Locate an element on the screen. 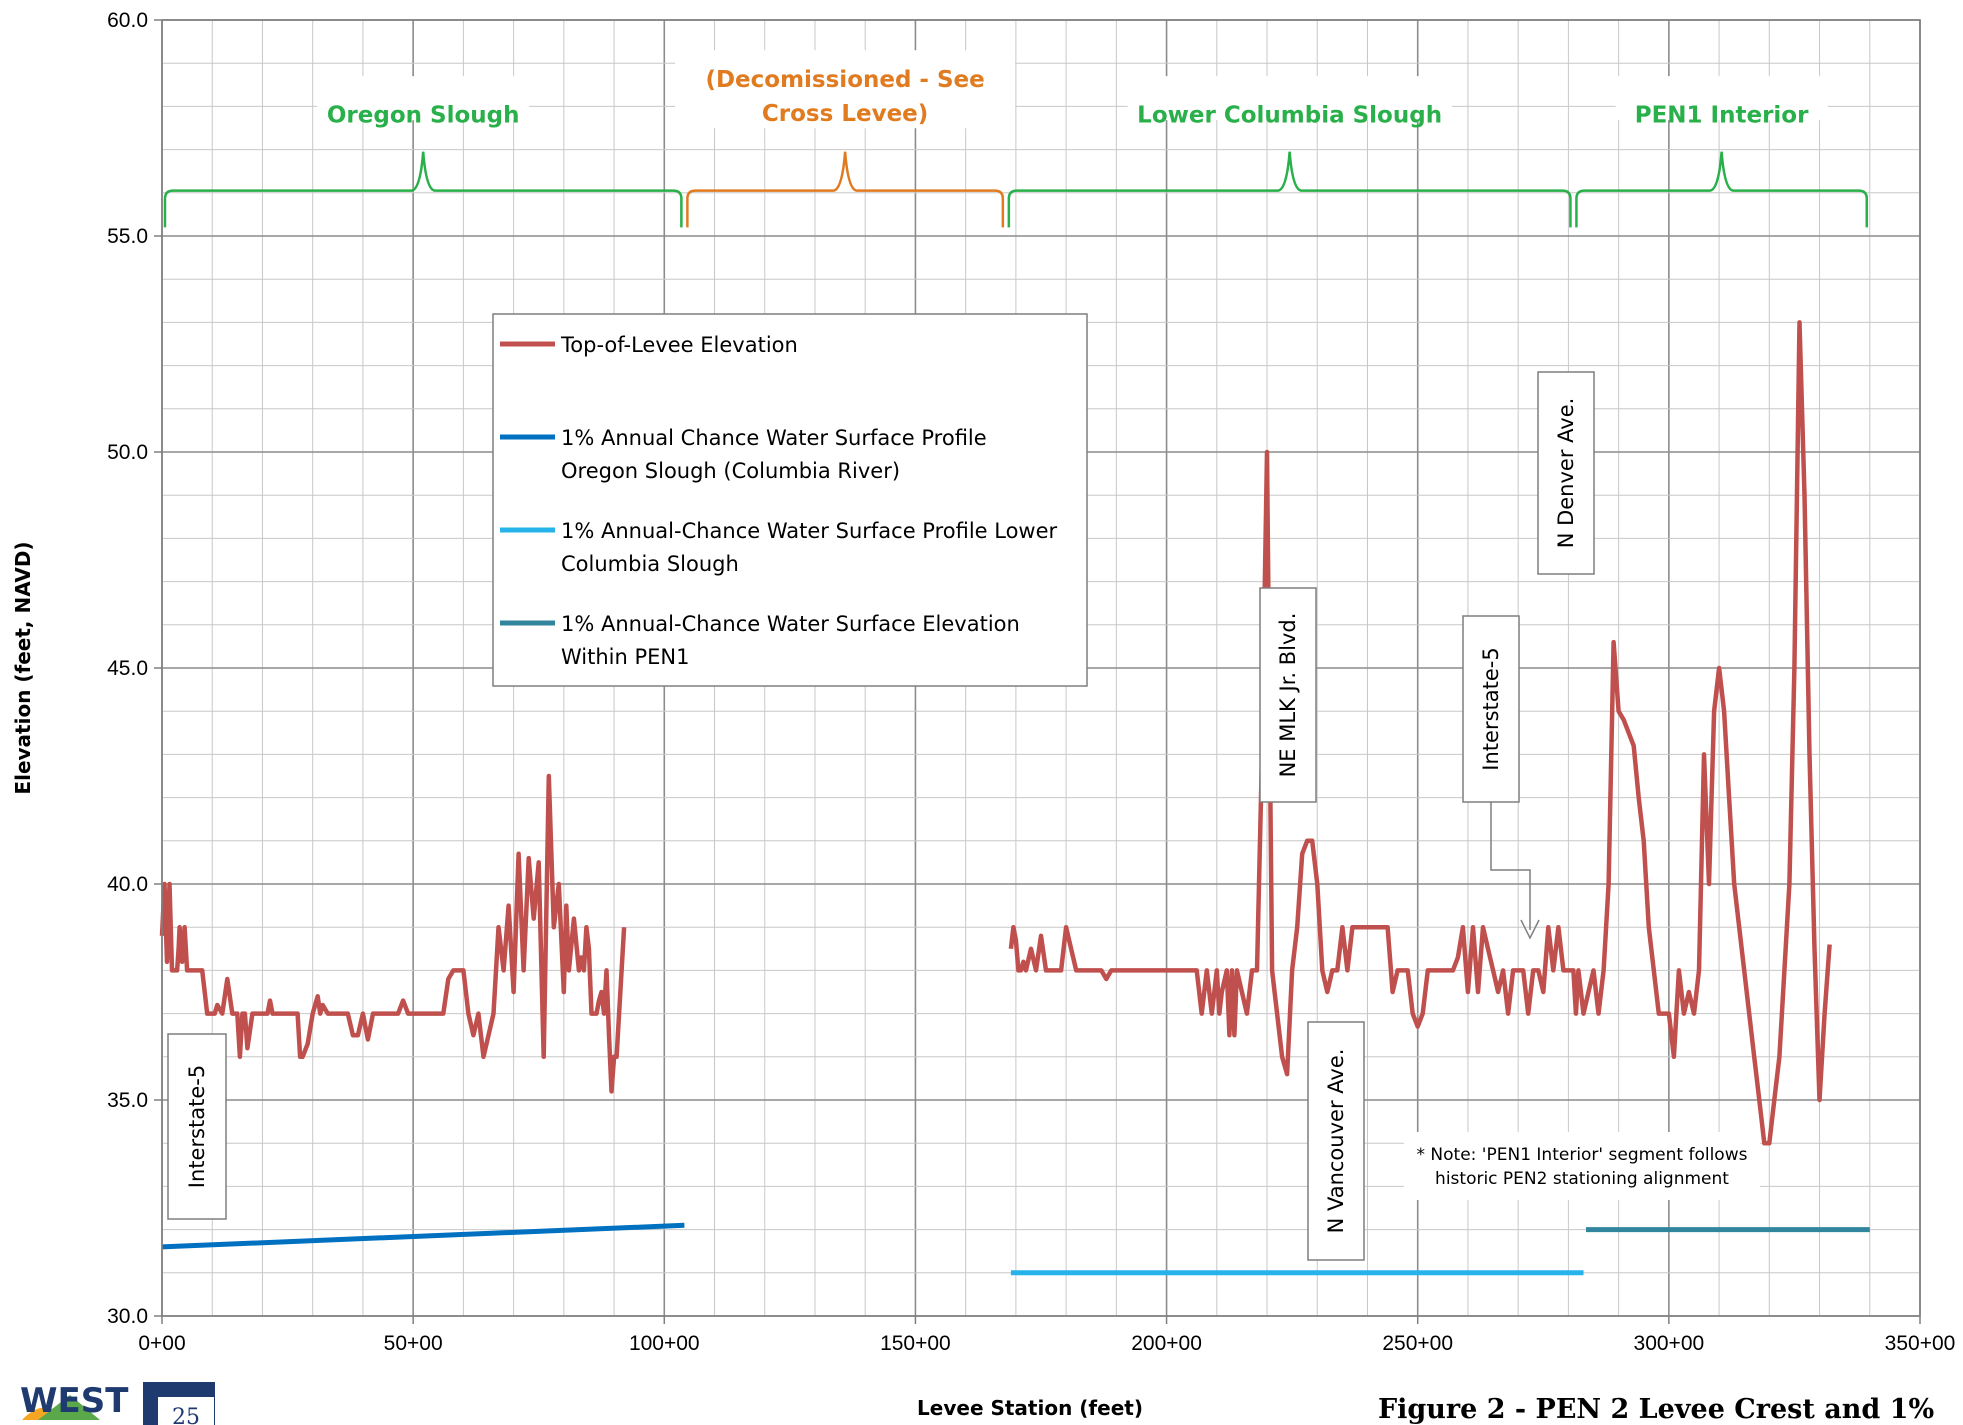 Image resolution: width=1963 pixels, height=1425 pixels. figure-title: Figure 2 - PEN 2 Levee Crest and 1% is located at coordinates (1656, 1409).